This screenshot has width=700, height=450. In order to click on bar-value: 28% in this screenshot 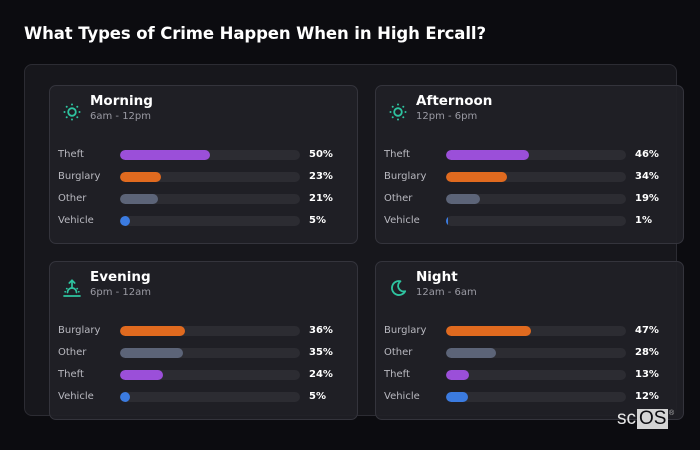, I will do `click(647, 352)`.